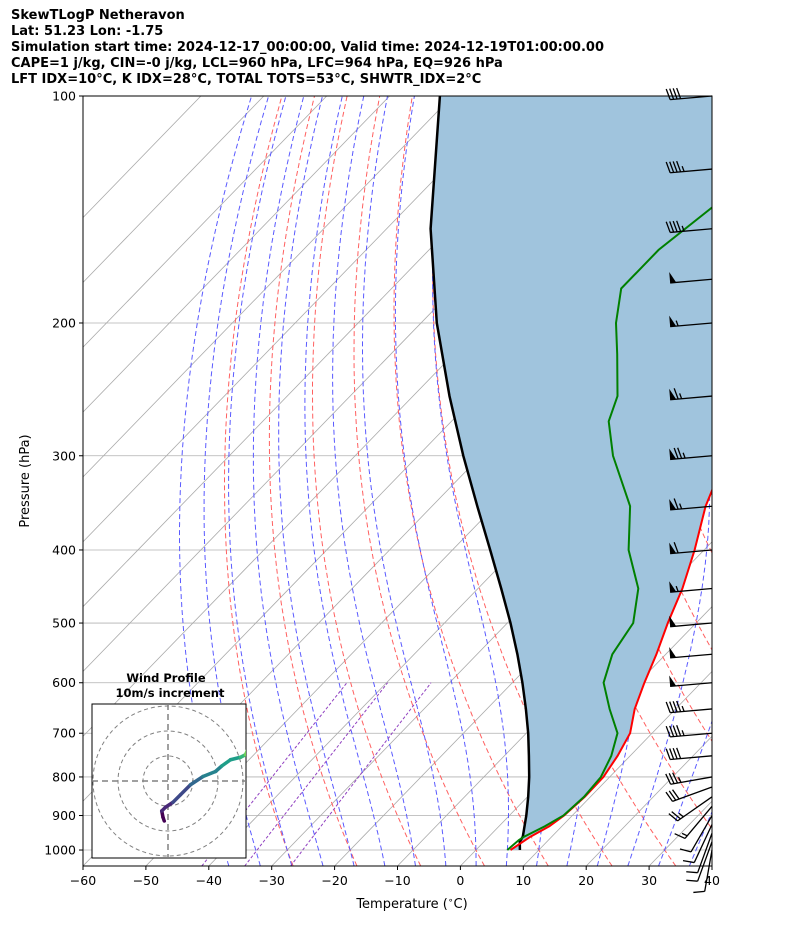 The width and height of the screenshot is (794, 937). Describe the element at coordinates (64, 682) in the screenshot. I see `y-tick-label: 600` at that location.